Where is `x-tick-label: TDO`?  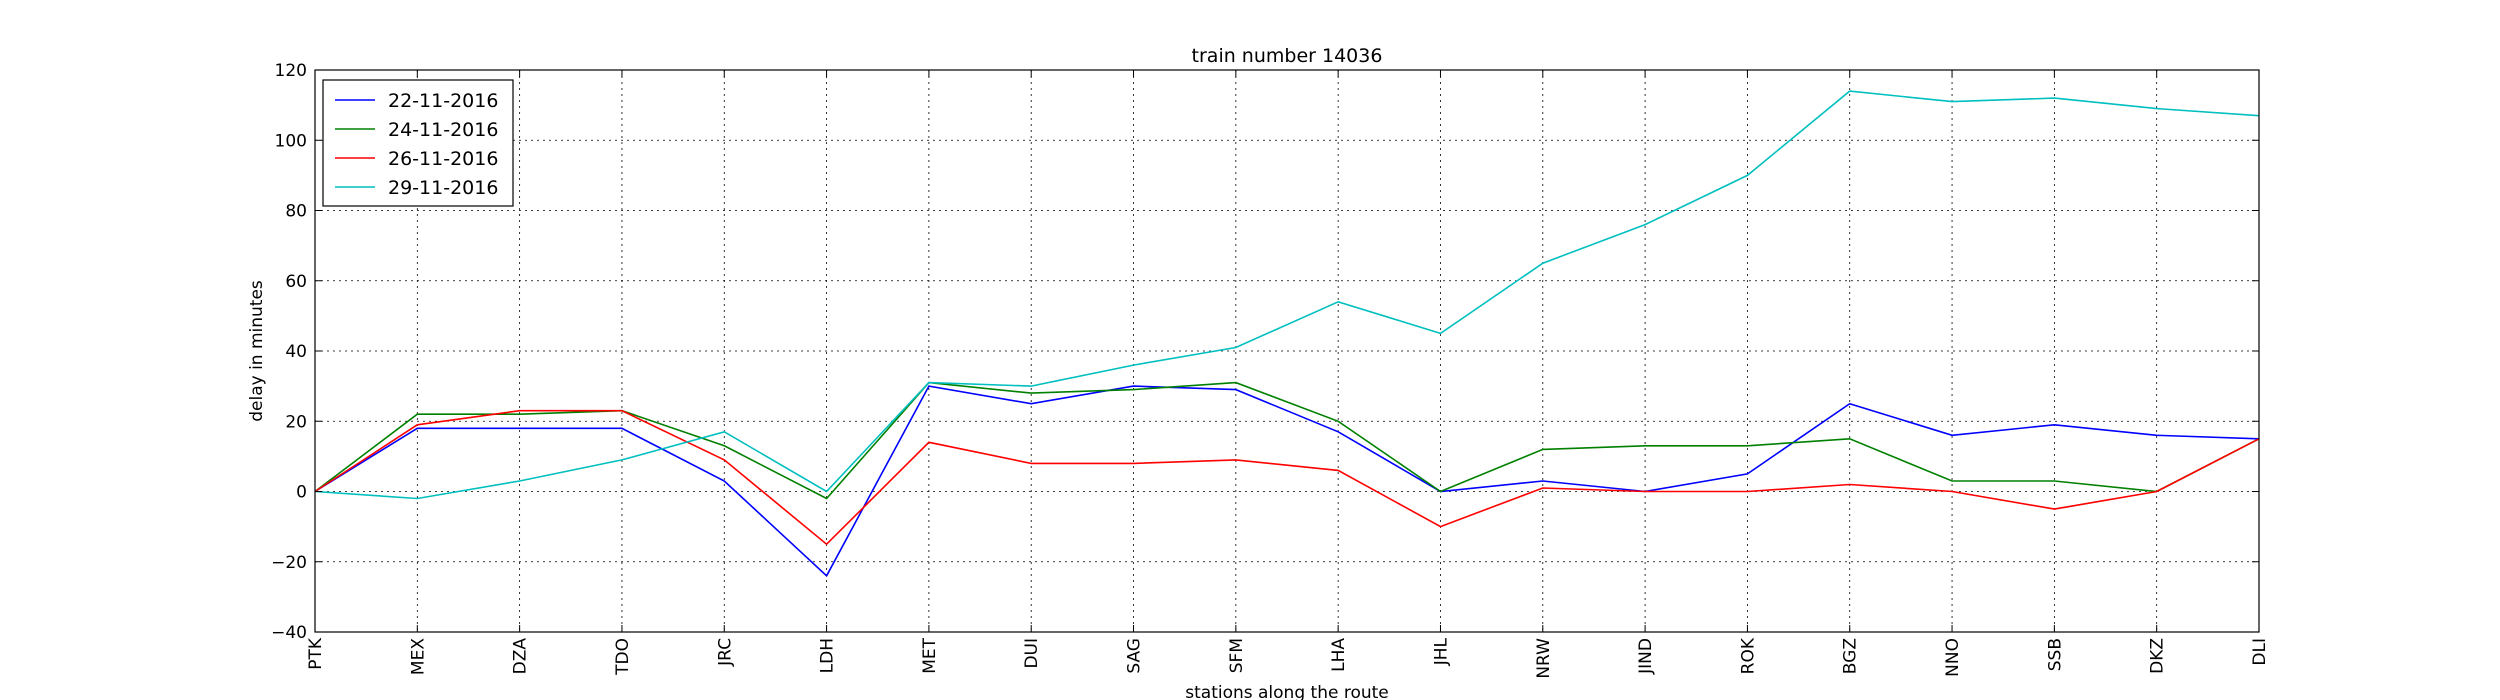 x-tick-label: TDO is located at coordinates (623, 657).